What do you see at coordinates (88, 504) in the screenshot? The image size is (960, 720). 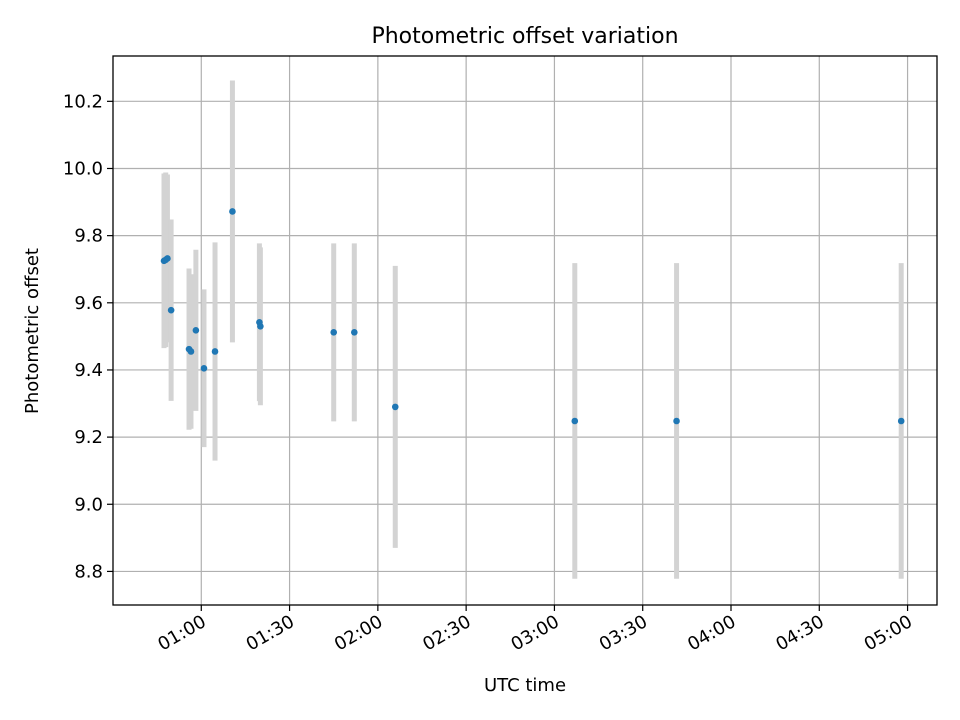 I see `y-tick-label: 9.0` at bounding box center [88, 504].